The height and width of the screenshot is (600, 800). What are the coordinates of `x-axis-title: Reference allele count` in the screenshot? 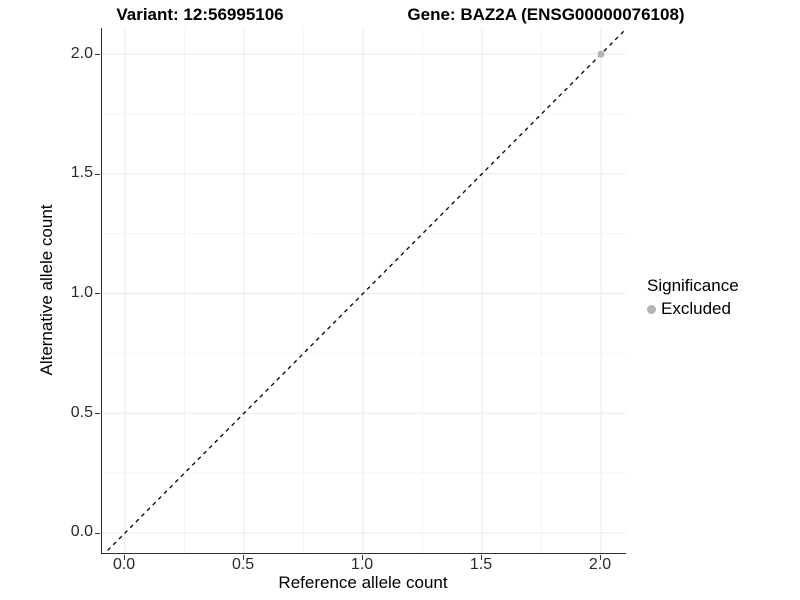 It's located at (363, 582).